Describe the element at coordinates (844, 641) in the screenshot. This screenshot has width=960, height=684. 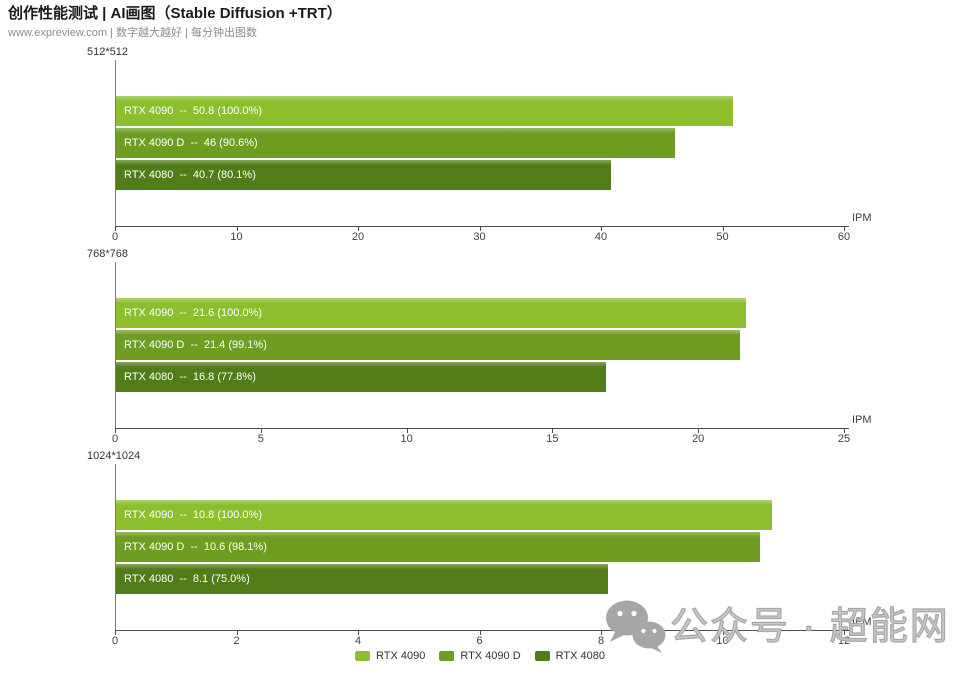
I see `x-tick-label: 12` at that location.